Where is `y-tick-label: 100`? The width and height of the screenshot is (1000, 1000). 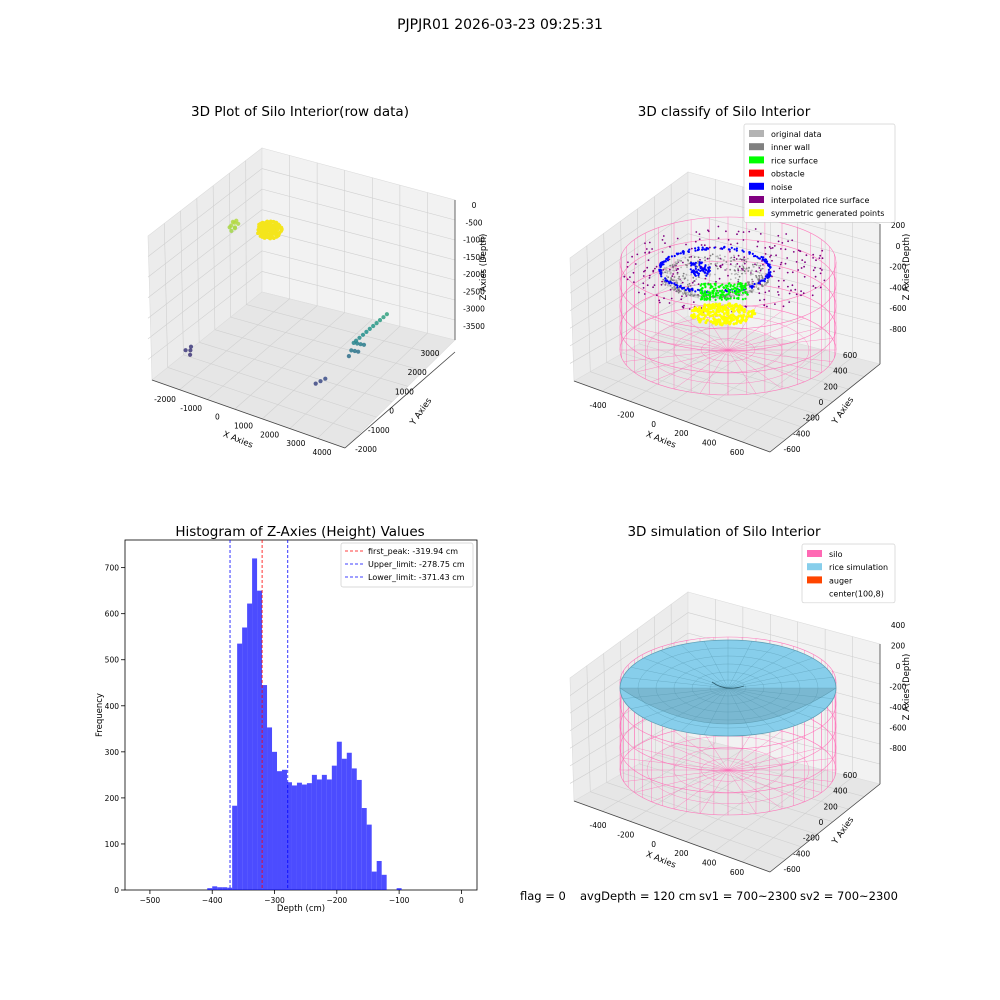
y-tick-label: 100 is located at coordinates (112, 844).